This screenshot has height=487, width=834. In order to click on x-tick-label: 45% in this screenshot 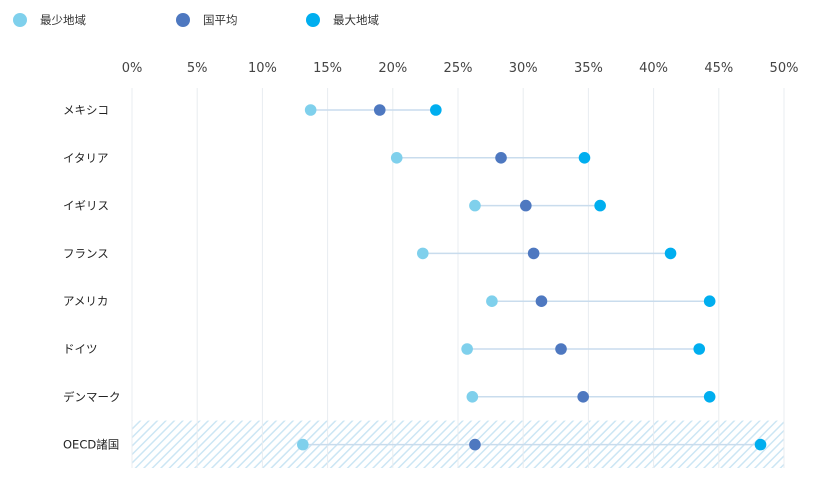, I will do `click(718, 68)`.